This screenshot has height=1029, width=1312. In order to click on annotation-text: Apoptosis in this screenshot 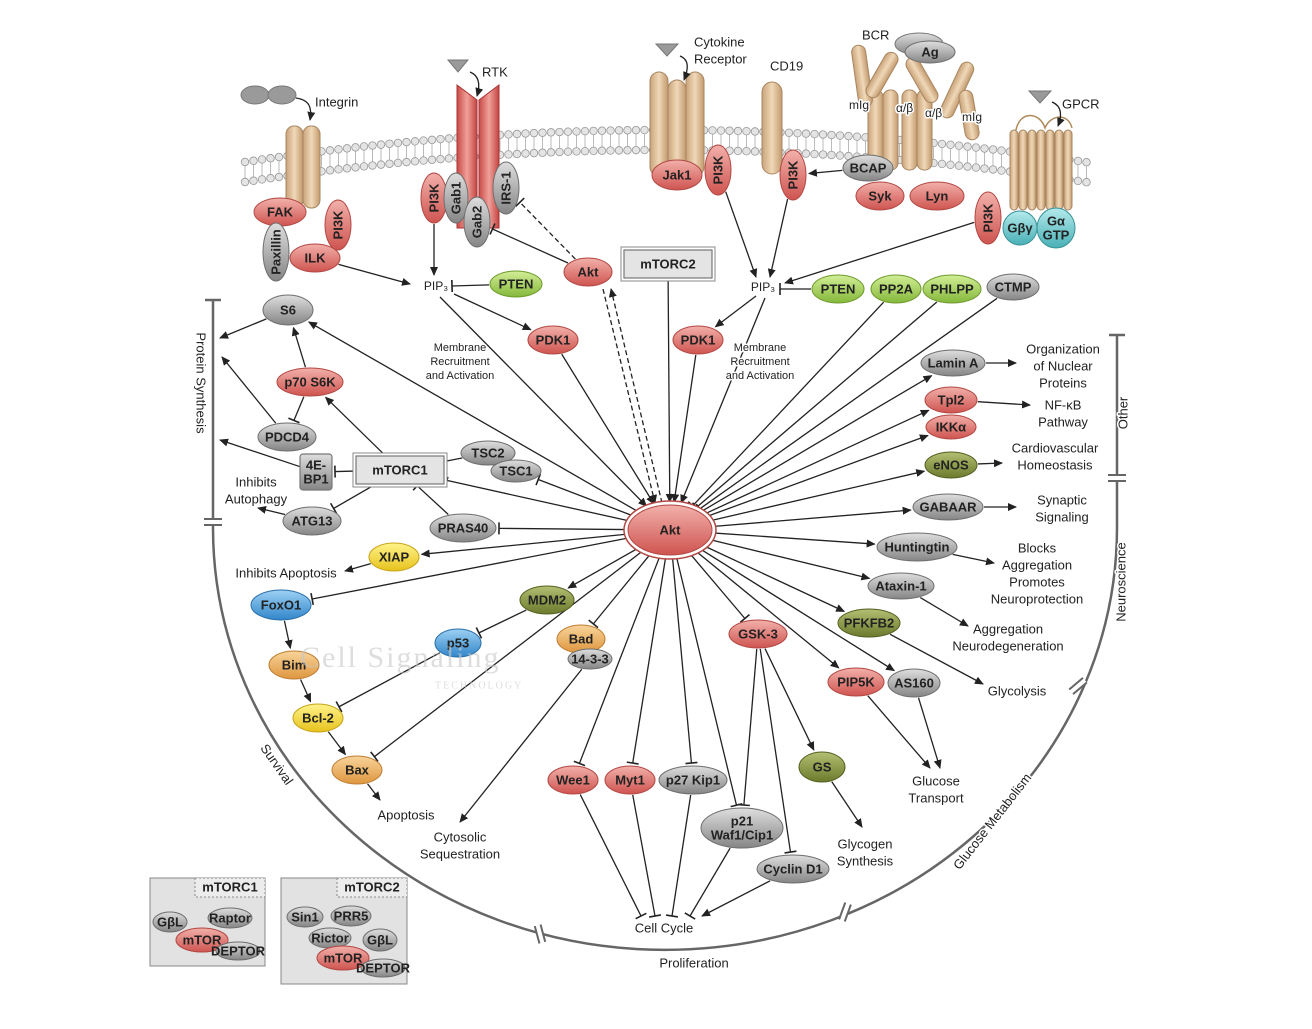, I will do `click(406, 814)`.